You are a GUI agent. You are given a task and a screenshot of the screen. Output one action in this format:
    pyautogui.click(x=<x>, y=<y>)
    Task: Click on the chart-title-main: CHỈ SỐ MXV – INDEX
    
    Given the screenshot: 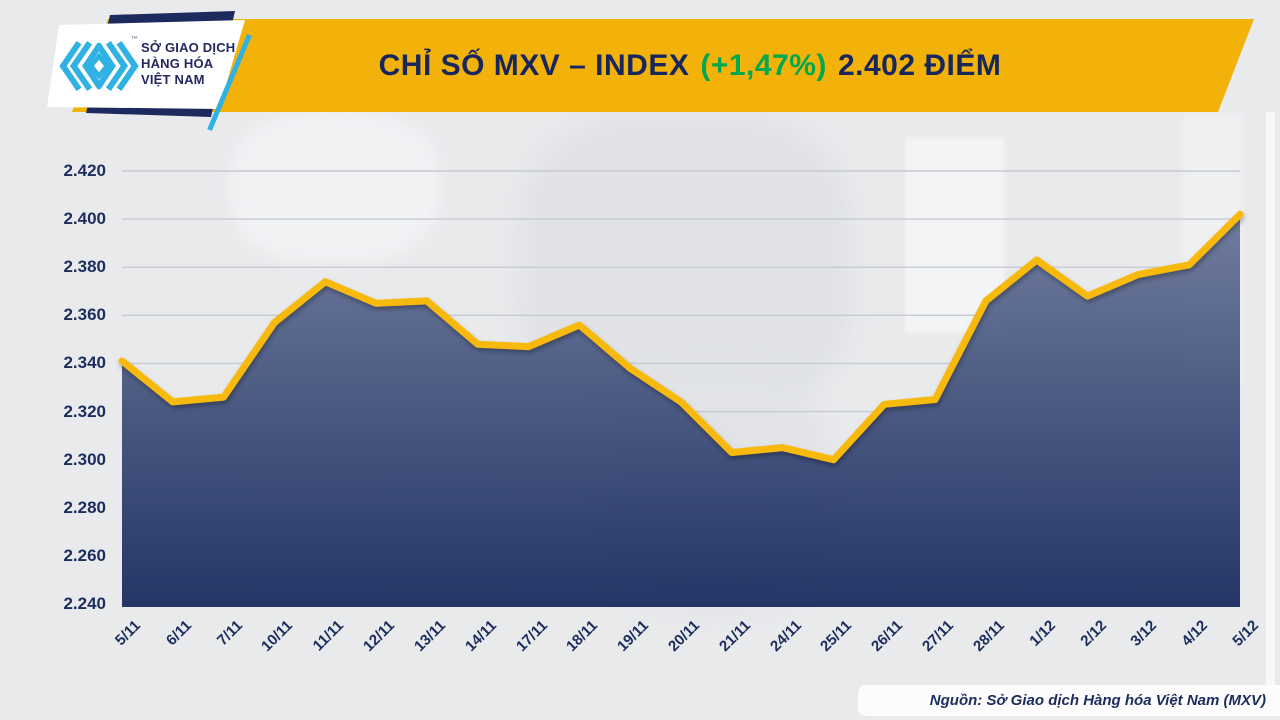 What is the action you would take?
    pyautogui.click(x=534, y=65)
    